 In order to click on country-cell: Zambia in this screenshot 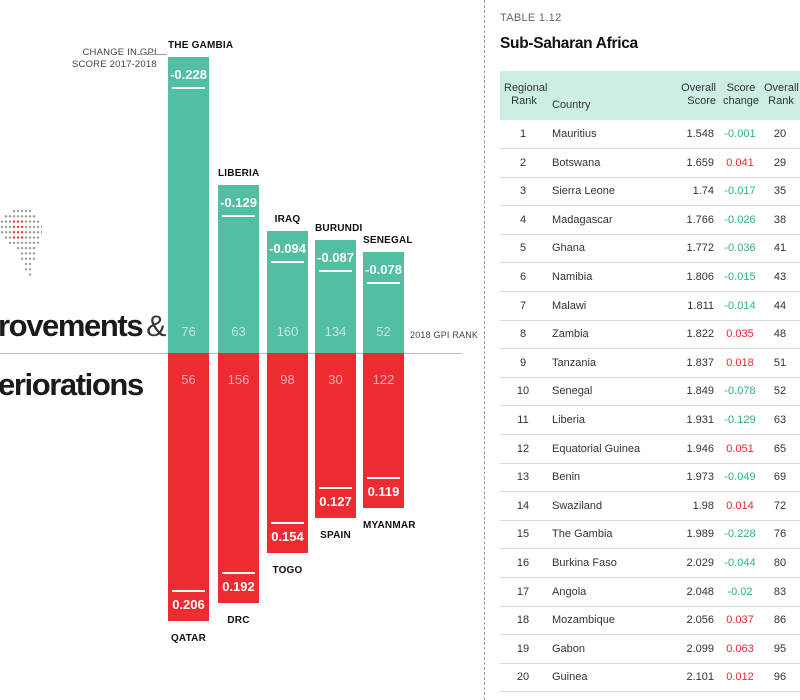, I will do `click(570, 334)`.